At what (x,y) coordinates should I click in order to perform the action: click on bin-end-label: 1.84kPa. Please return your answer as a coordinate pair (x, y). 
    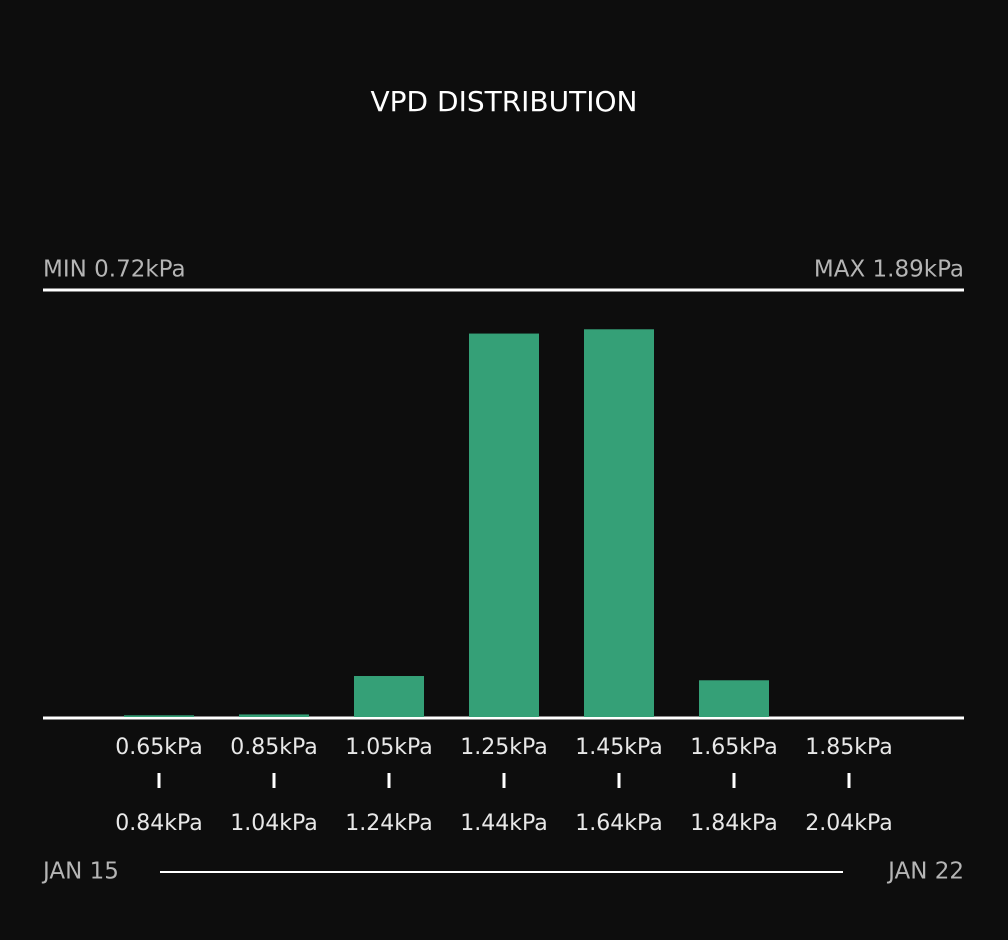
    Looking at the image, I should click on (733, 823).